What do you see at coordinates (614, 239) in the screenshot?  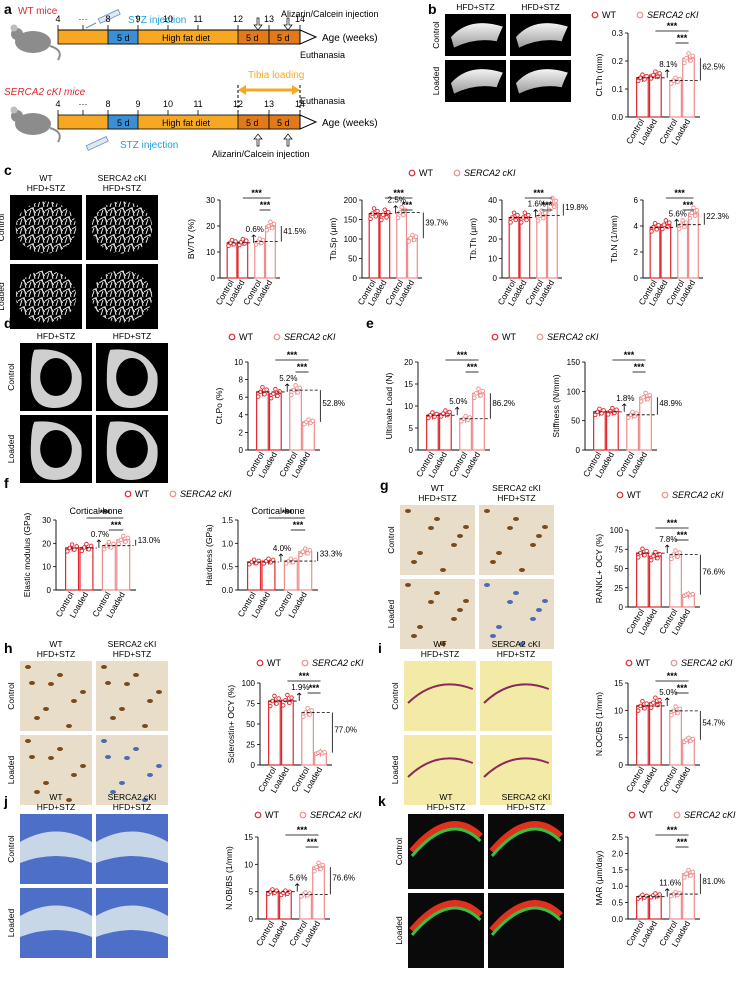 I see `y-axis-label: Tb.N (1/mm)` at bounding box center [614, 239].